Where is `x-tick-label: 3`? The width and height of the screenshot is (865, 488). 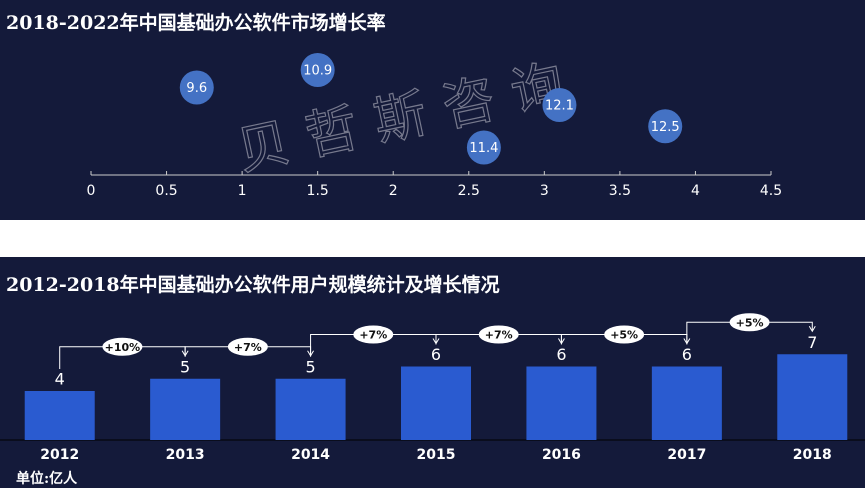 x-tick-label: 3 is located at coordinates (544, 191).